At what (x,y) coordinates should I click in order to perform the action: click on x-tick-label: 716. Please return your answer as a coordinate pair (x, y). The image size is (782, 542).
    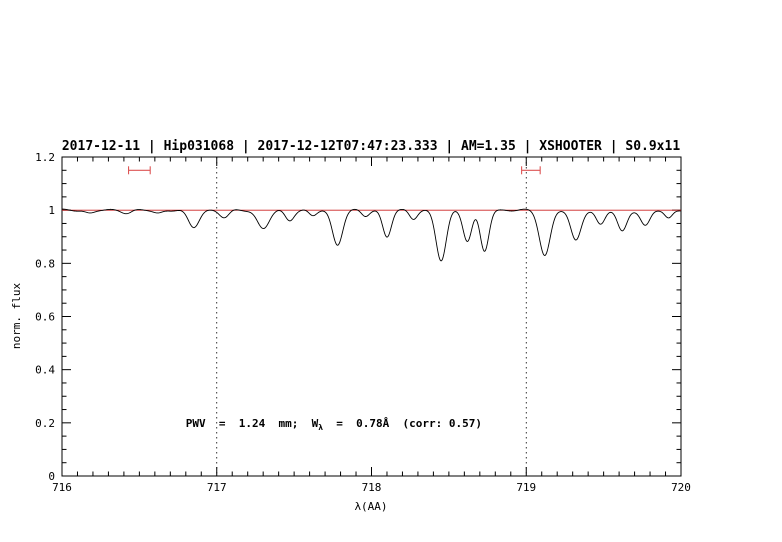
    Looking at the image, I should click on (62, 487).